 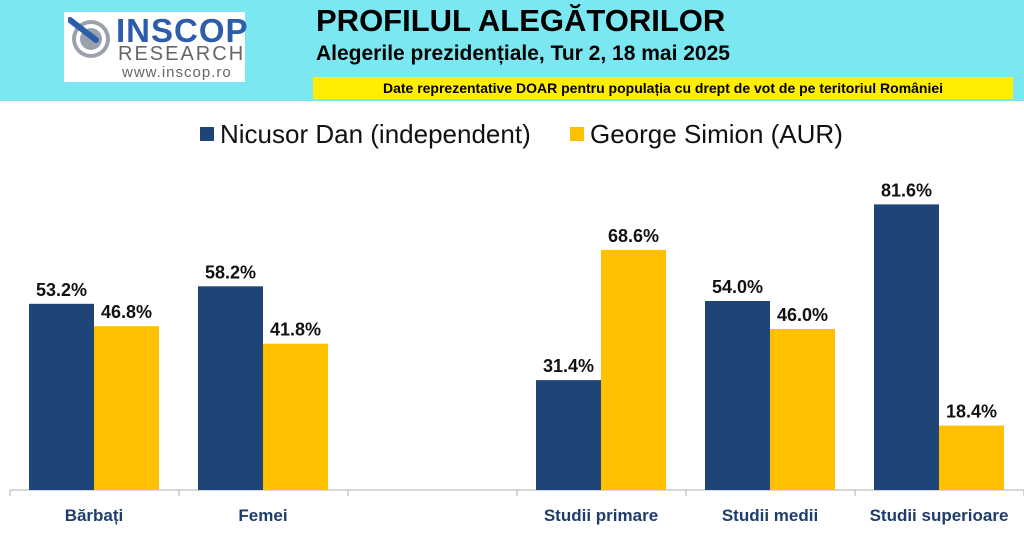 I want to click on legend-label-simion: George Simion (AUR), so click(x=716, y=134).